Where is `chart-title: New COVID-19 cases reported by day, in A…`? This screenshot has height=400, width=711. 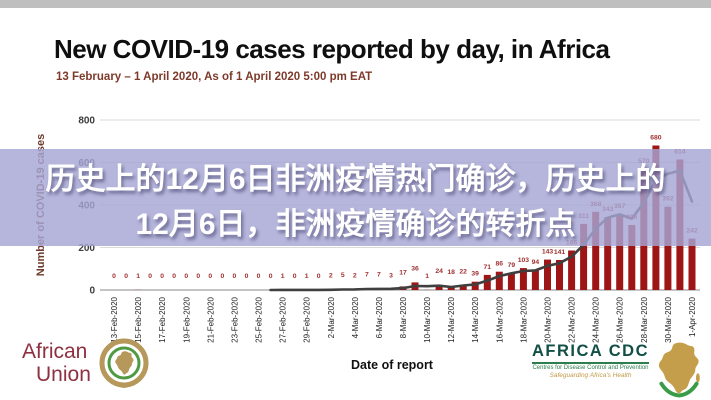 chart-title: New COVID-19 cases reported by day, in A… is located at coordinates (332, 49).